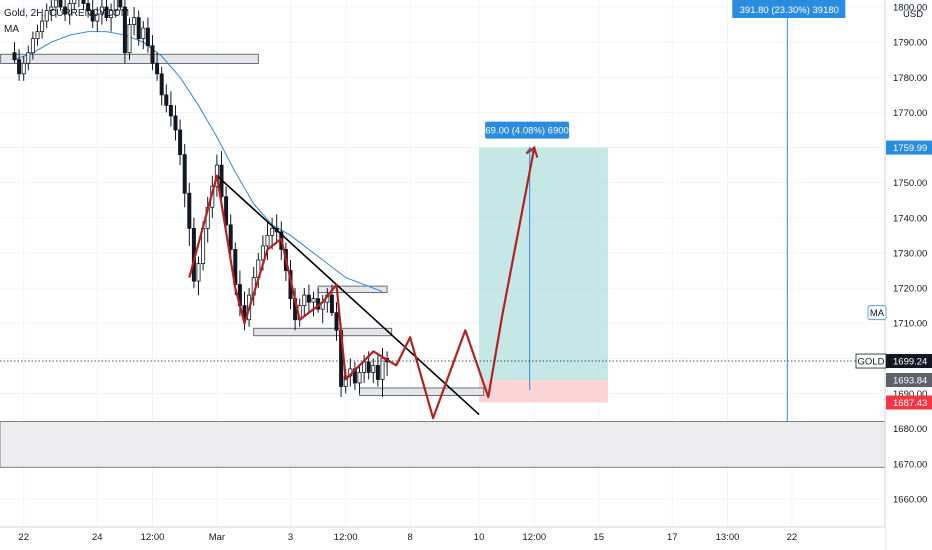  What do you see at coordinates (11, 29) in the screenshot?
I see `indicator-label-ma: MA` at bounding box center [11, 29].